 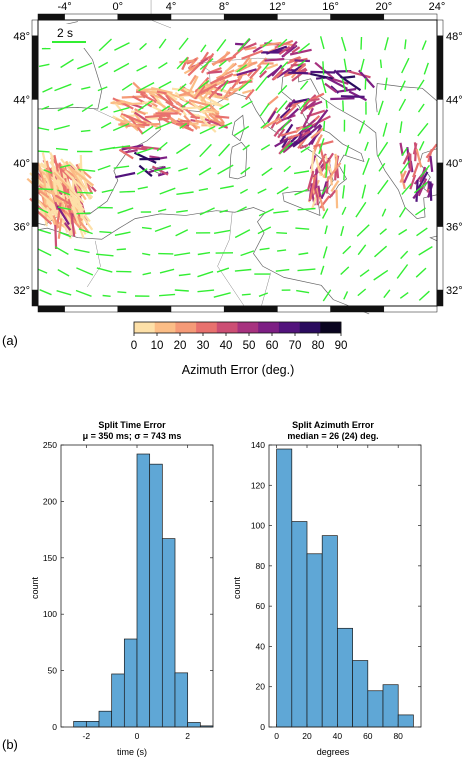 I want to click on grid-stick-20-40.899999999999984, so click(x=383, y=149).